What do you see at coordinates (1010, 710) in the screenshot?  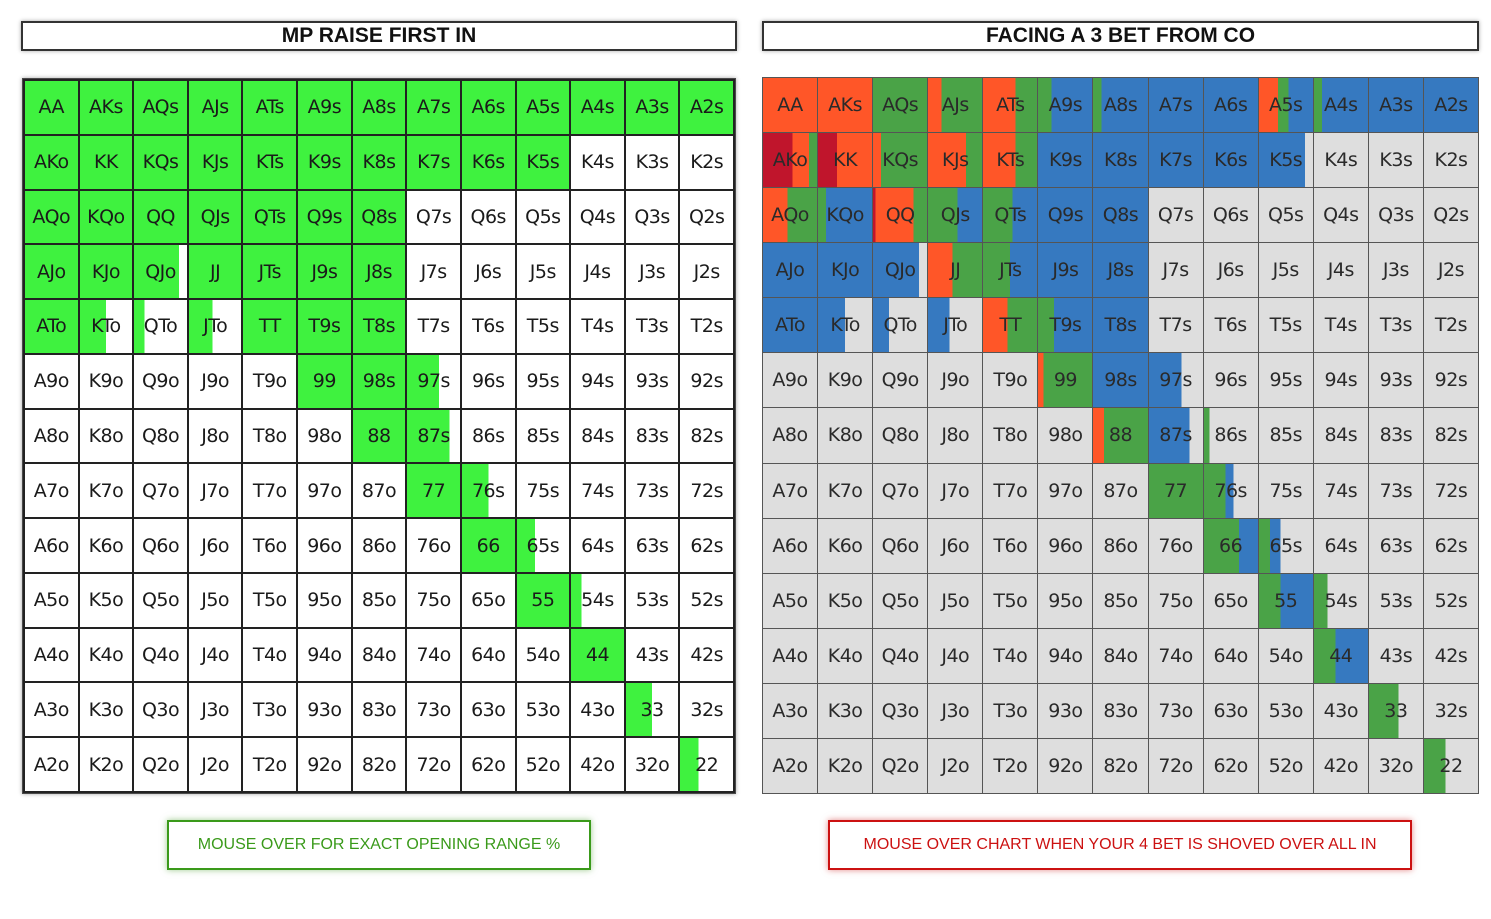 I see `hand-cell: T3o` at bounding box center [1010, 710].